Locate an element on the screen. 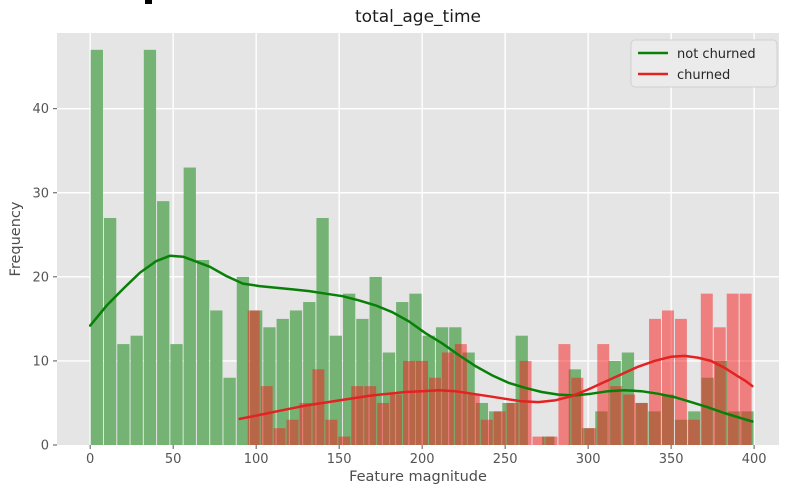 This screenshot has height=498, width=792. x-tick-label: 0 is located at coordinates (90, 459).